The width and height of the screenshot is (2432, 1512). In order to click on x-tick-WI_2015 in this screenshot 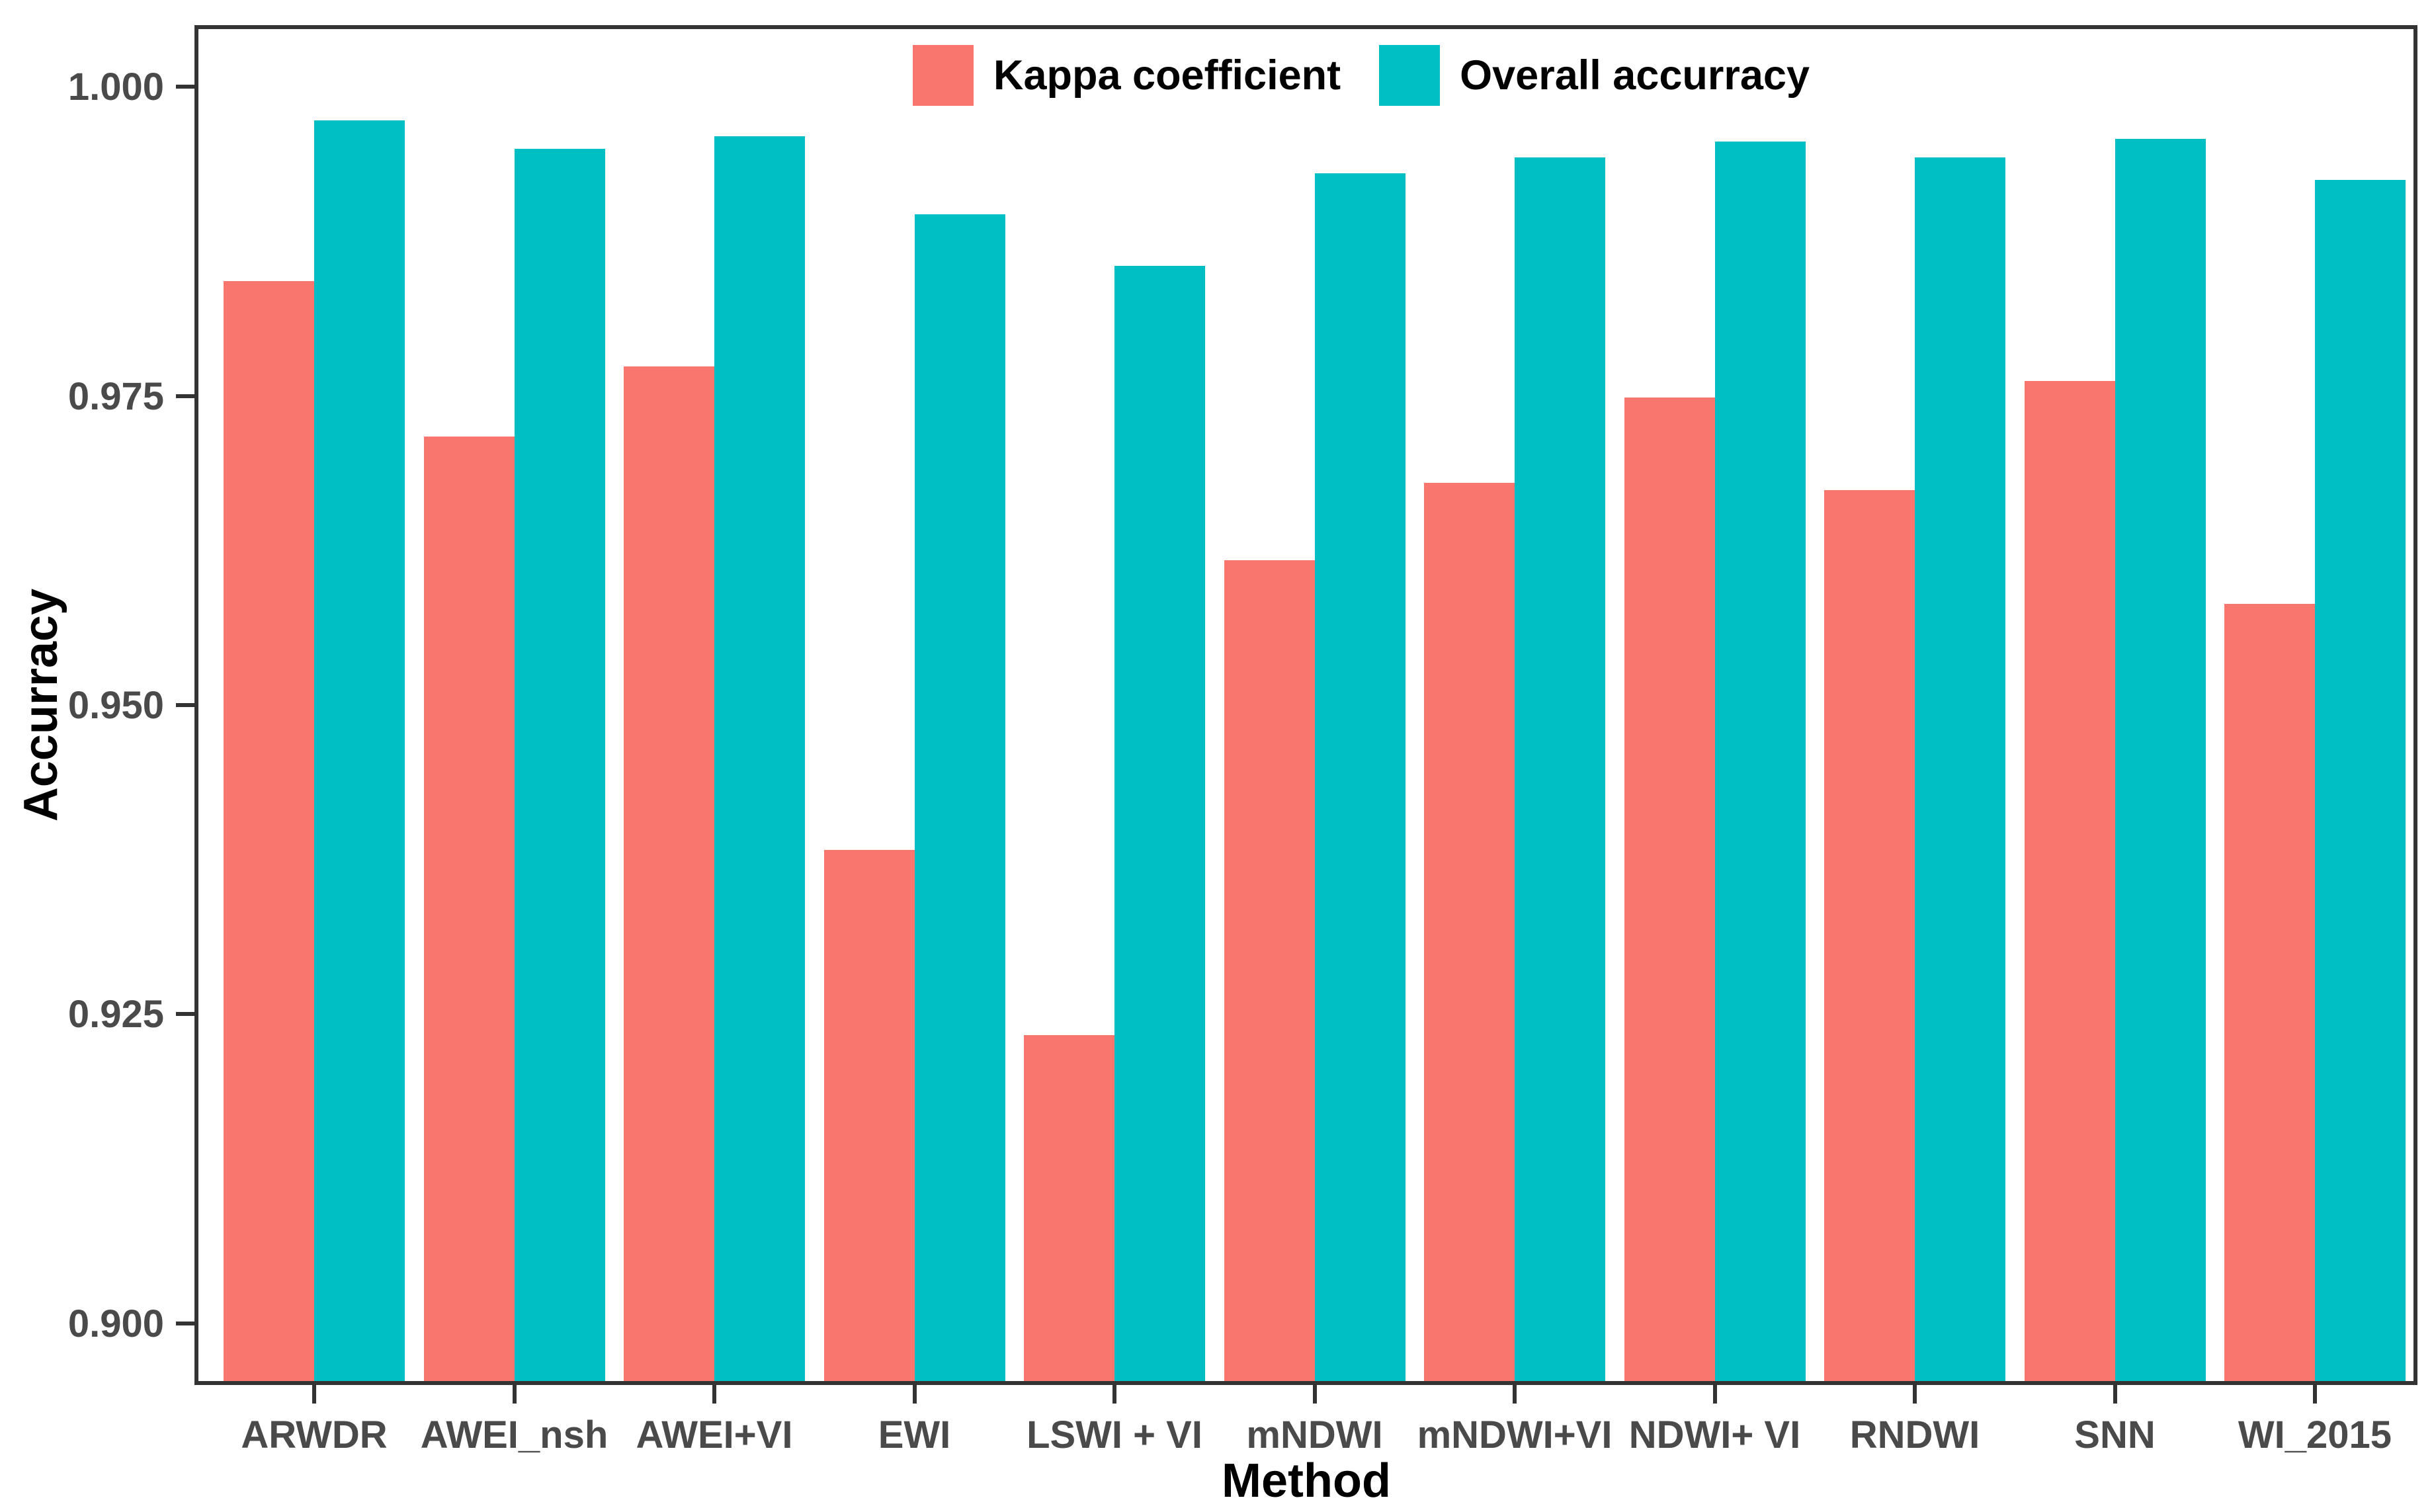, I will do `click(2315, 1394)`.